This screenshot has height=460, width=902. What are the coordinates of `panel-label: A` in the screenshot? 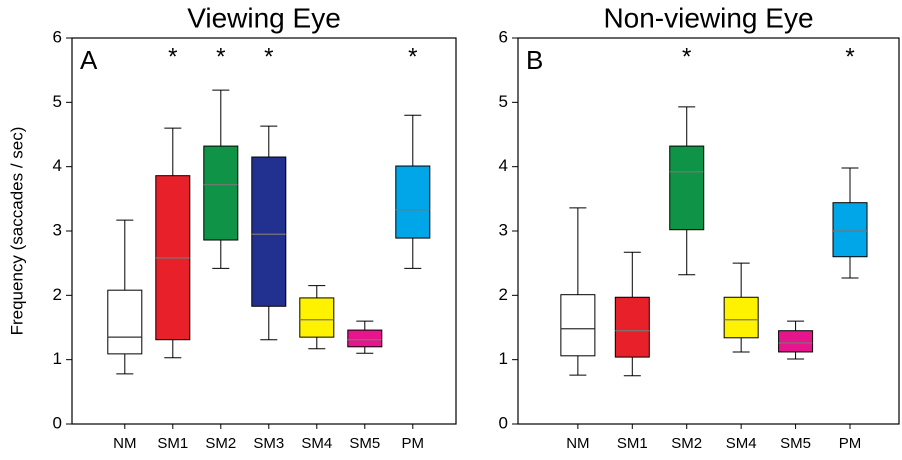 It's located at (89, 60).